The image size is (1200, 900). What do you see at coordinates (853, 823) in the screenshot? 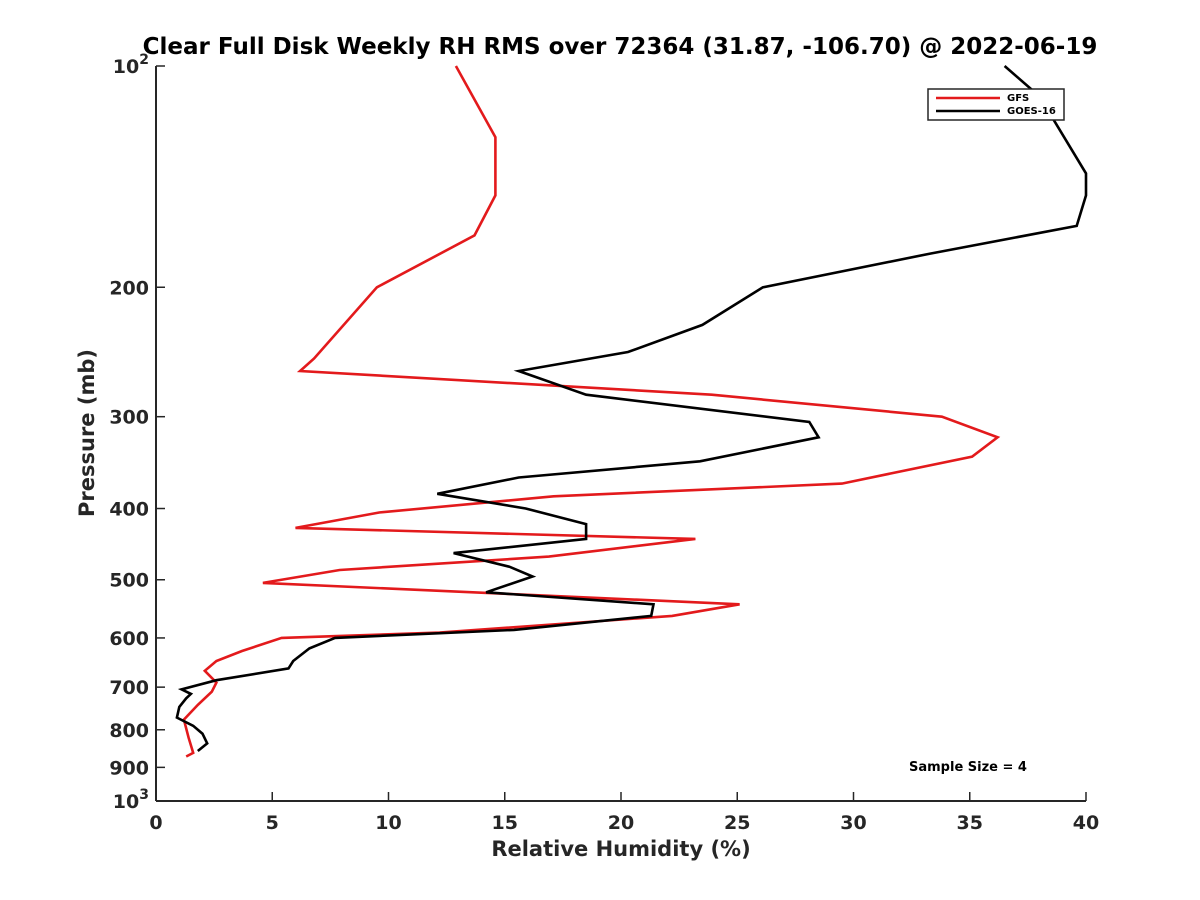
I see `x-tick-label: 30` at bounding box center [853, 823].